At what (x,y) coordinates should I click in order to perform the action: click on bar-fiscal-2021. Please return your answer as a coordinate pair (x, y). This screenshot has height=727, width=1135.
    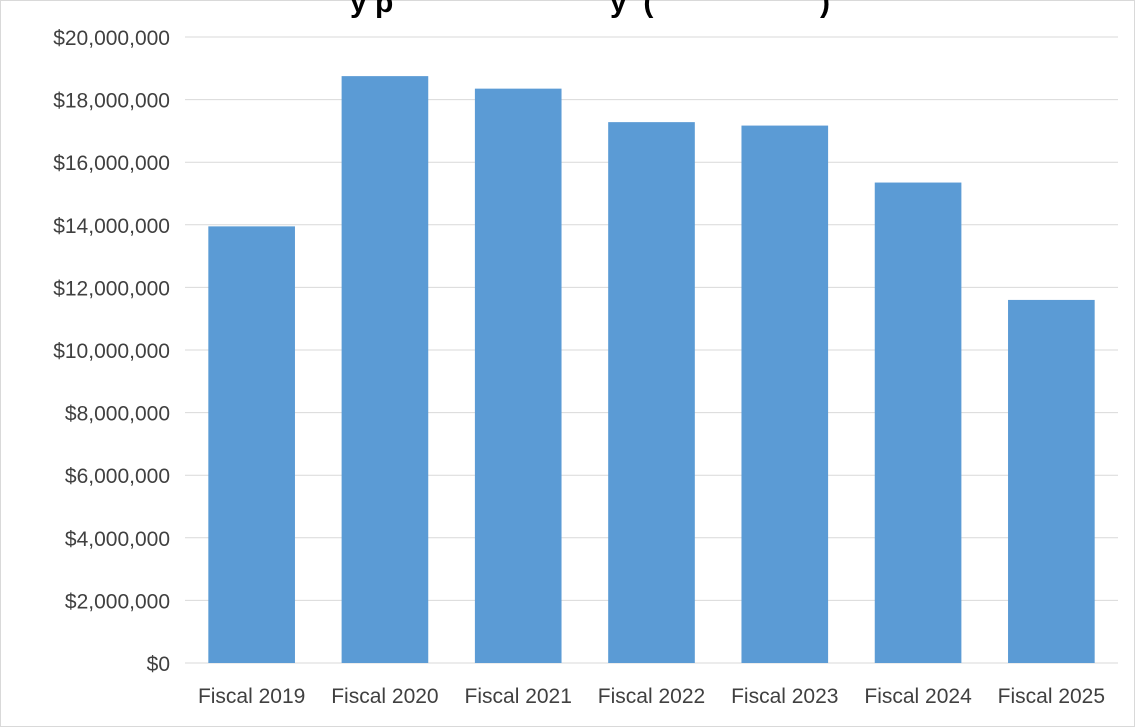
    Looking at the image, I should click on (518, 375).